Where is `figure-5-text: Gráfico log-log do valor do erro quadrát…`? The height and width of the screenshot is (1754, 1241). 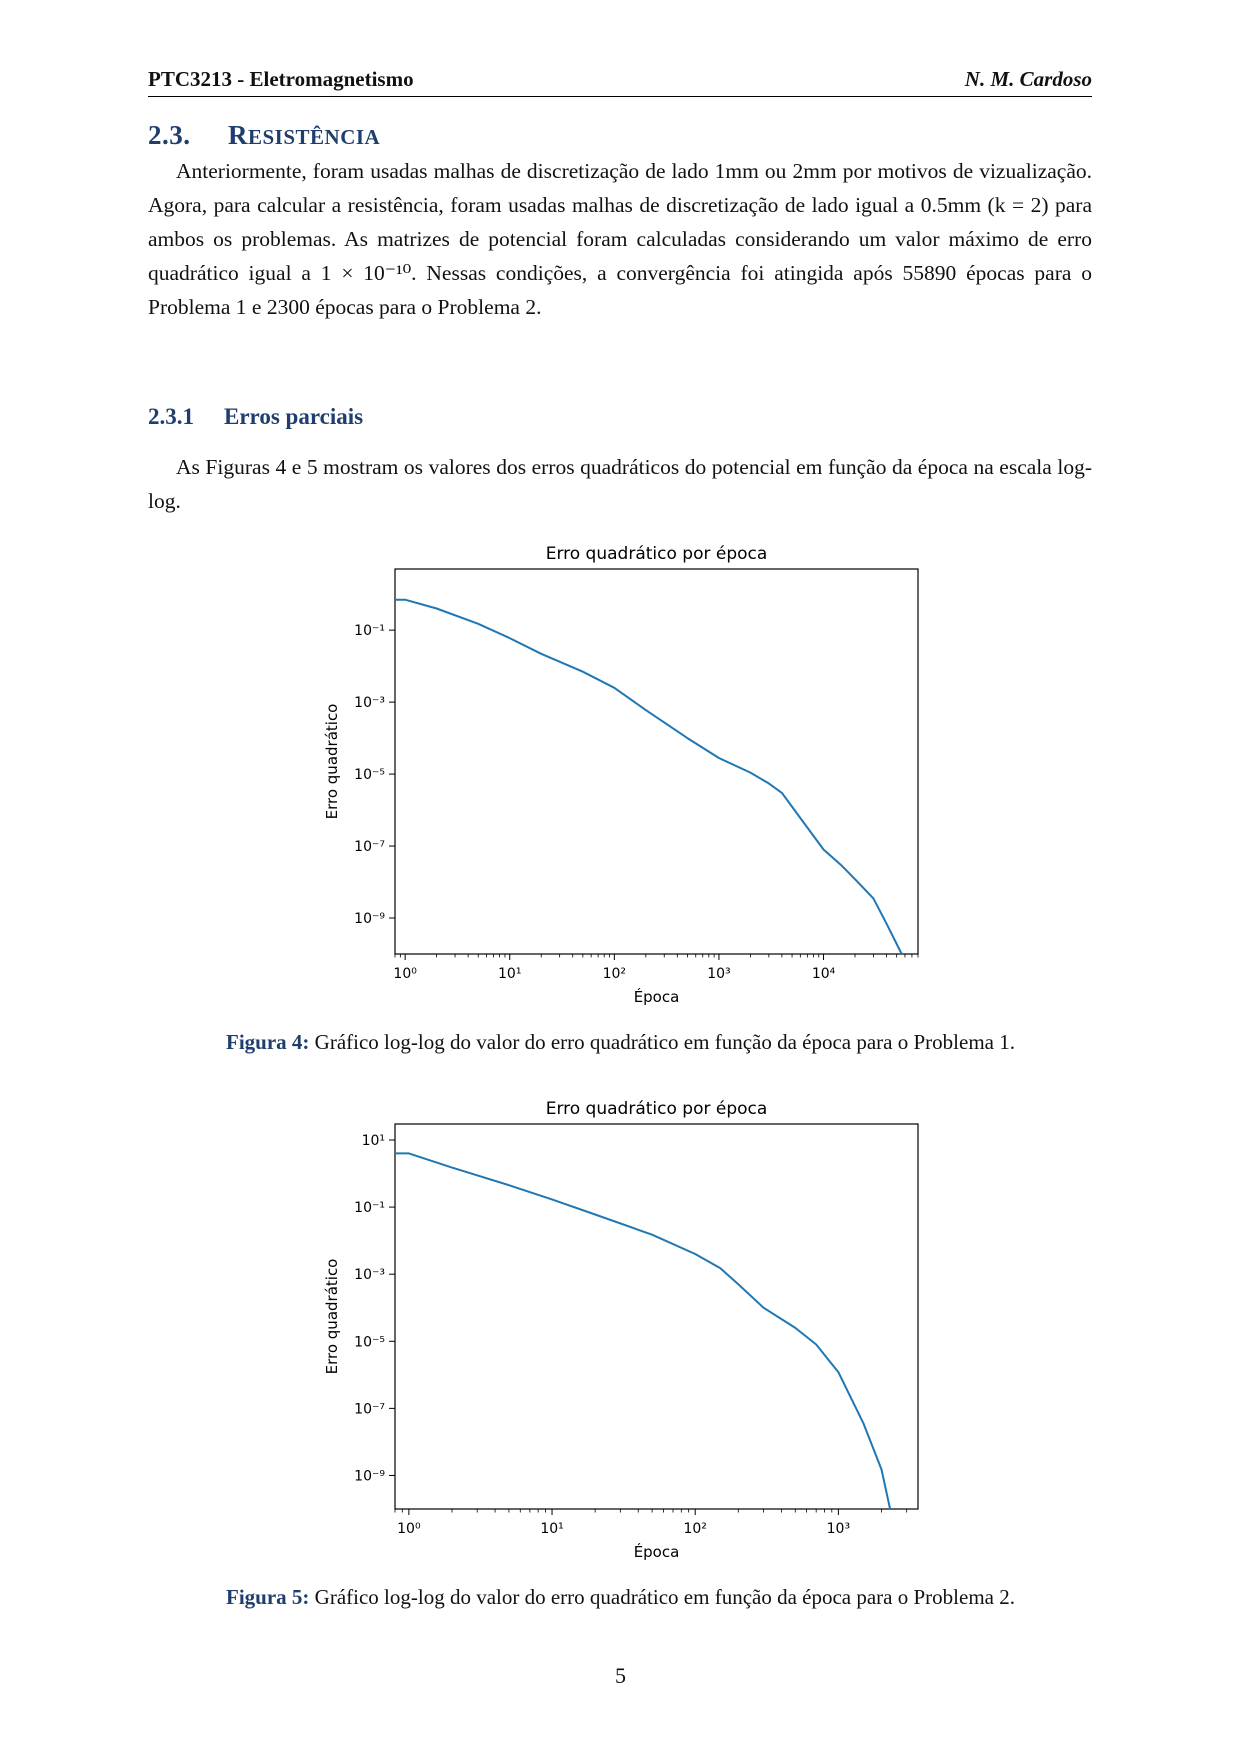 figure-5-text: Gráfico log-log do valor do erro quadrát… is located at coordinates (664, 1597).